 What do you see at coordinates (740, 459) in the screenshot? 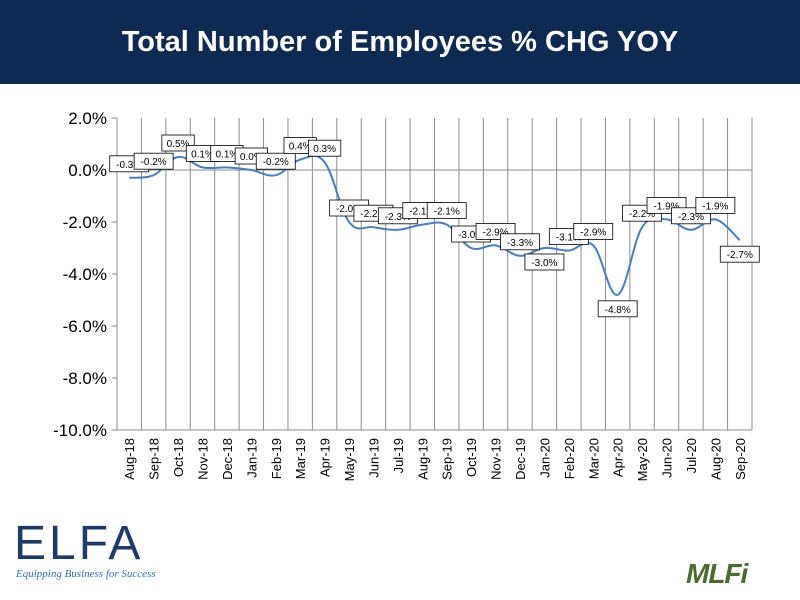
I see `x-tick-label: Sep-20` at bounding box center [740, 459].